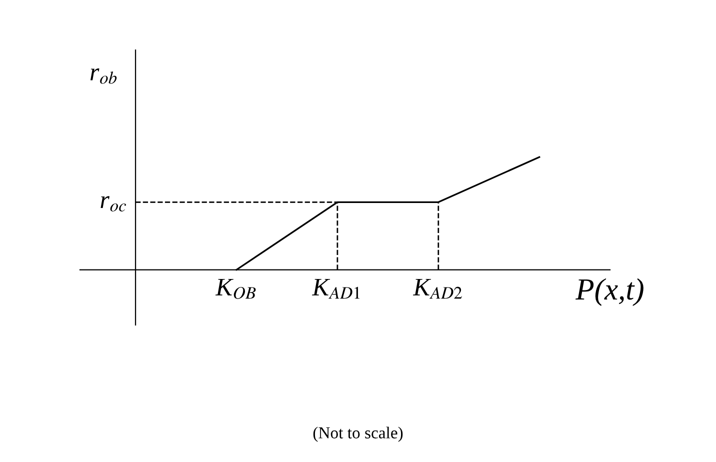  What do you see at coordinates (336, 288) in the screenshot?
I see `x-tick-label: K$_{AD1}$` at bounding box center [336, 288].